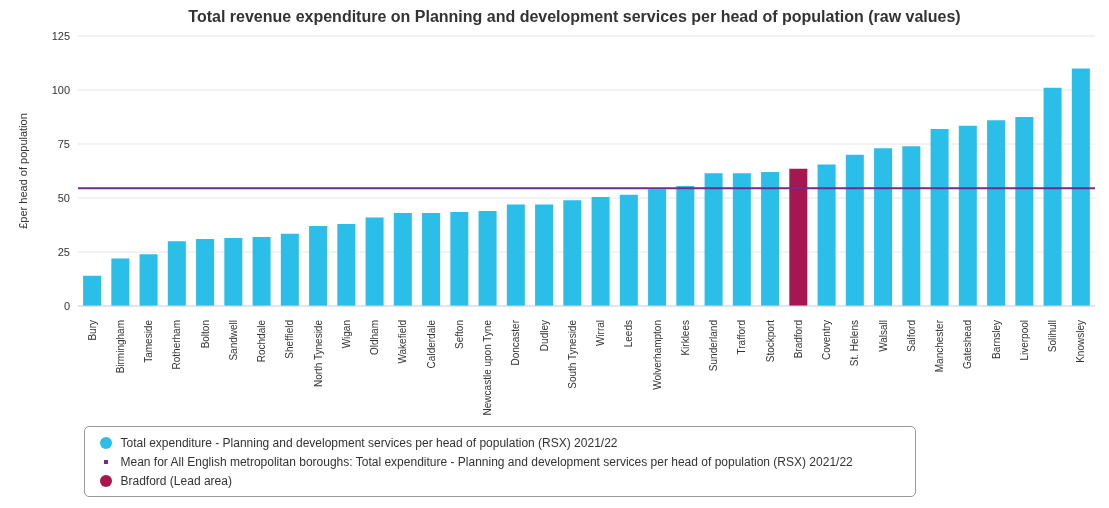  What do you see at coordinates (290, 339) in the screenshot?
I see `x-tick-label: Sheffield` at bounding box center [290, 339].